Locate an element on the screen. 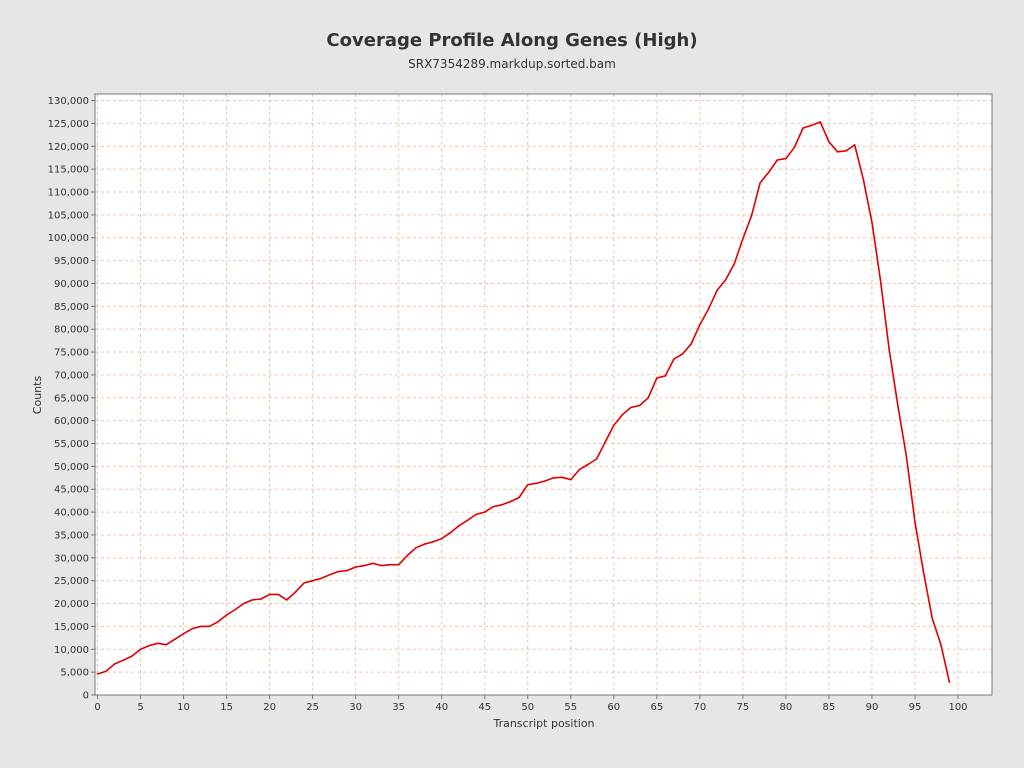 This screenshot has width=1024, height=768. y-tick-label: 85,000 is located at coordinates (71, 307).